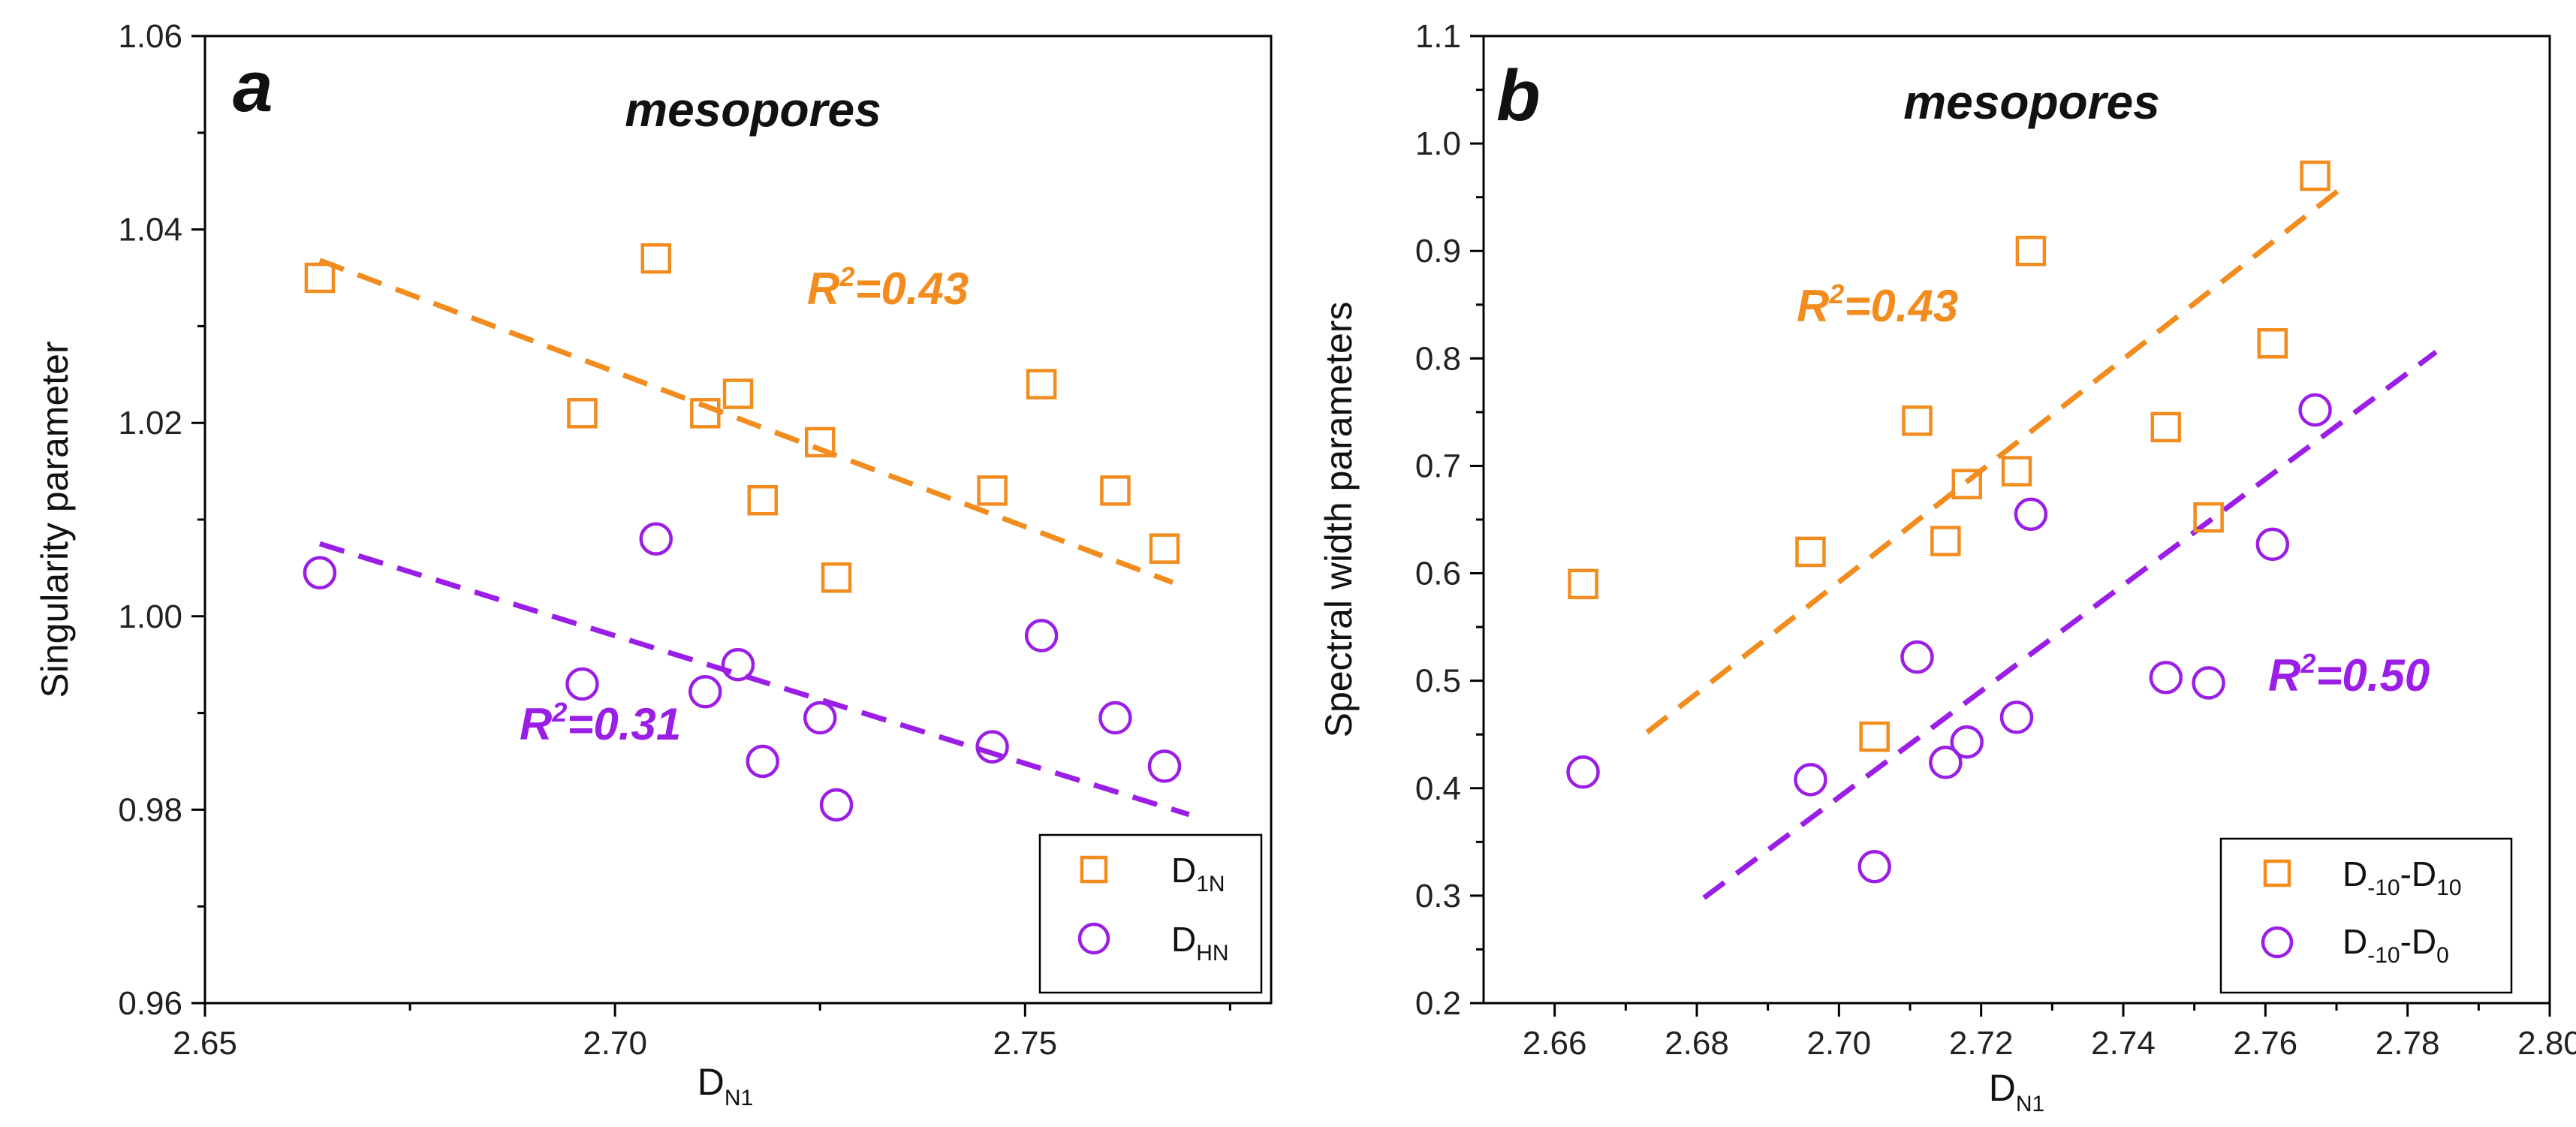 Image resolution: width=2576 pixels, height=1127 pixels. I want to click on y-tick-label-b: 1.0, so click(1438, 143).